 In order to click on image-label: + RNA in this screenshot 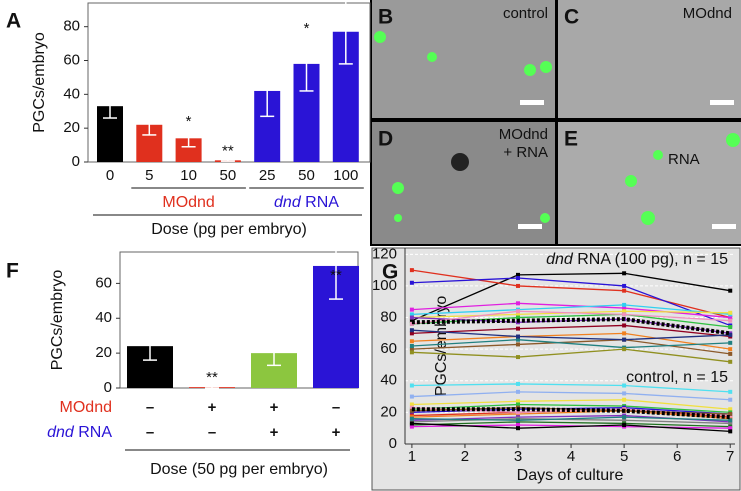, I will do `click(525, 152)`.